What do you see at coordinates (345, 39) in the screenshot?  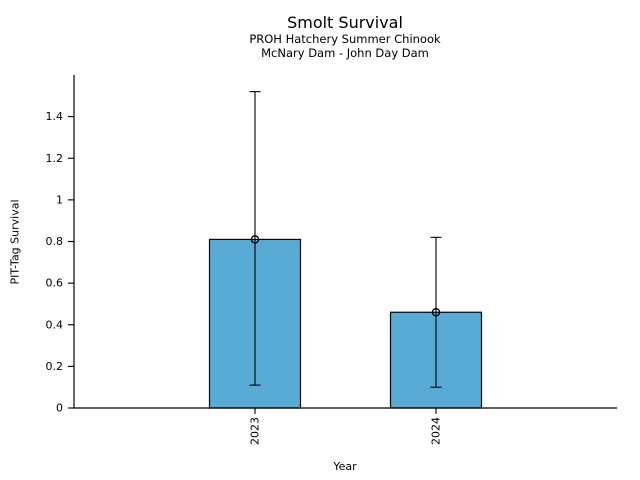 I see `chart-subtitle-line1: PROH Hatchery Summer Chinook` at bounding box center [345, 39].